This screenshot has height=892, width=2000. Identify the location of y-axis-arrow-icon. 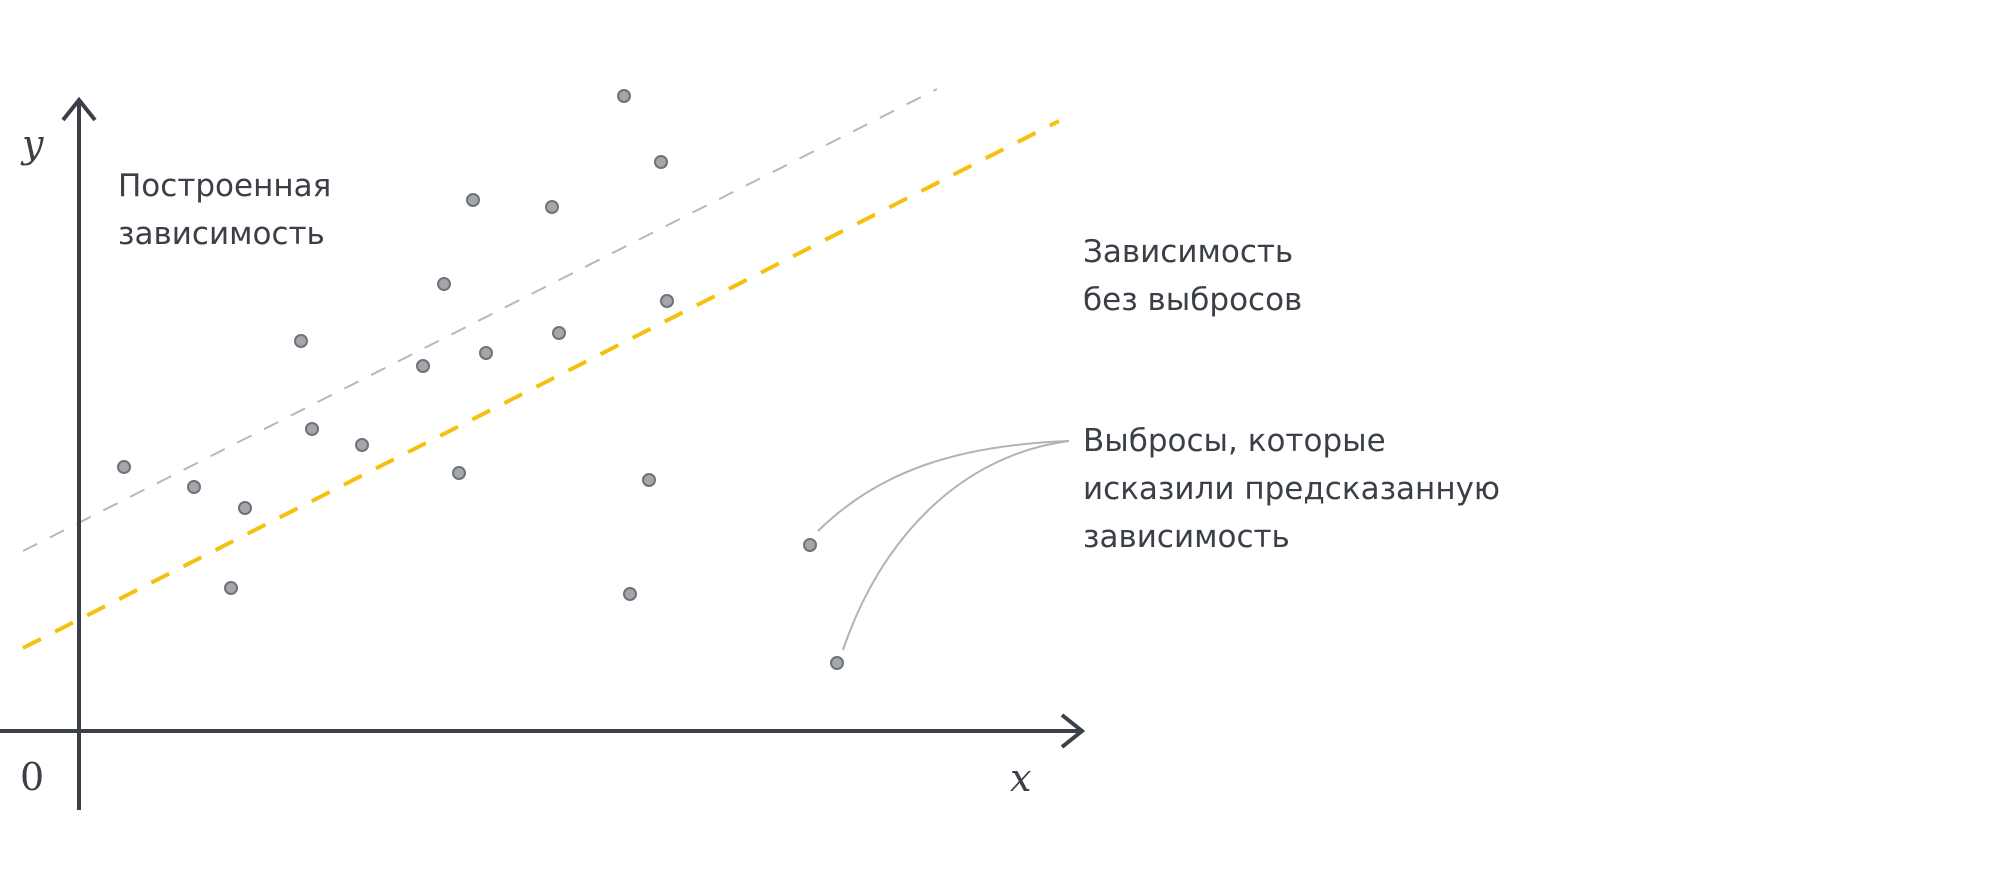
(79, 109).